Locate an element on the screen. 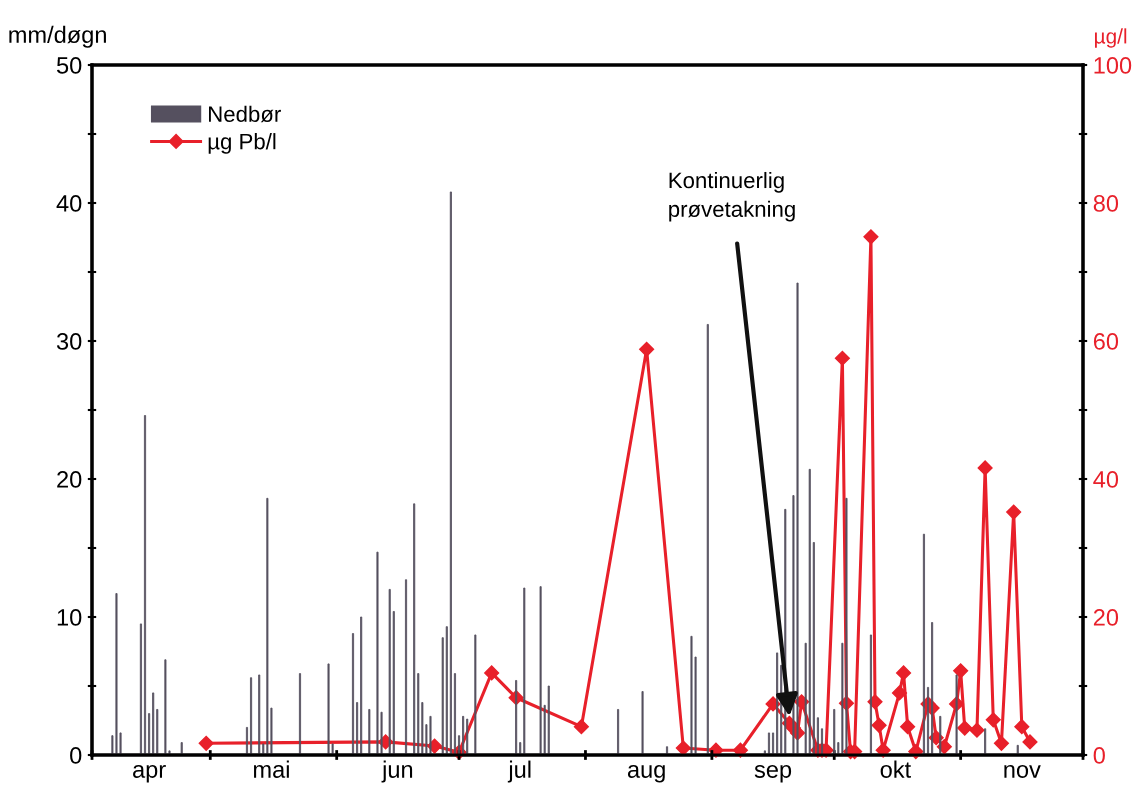  y-axis-title: mm/døgn is located at coordinates (57, 36).